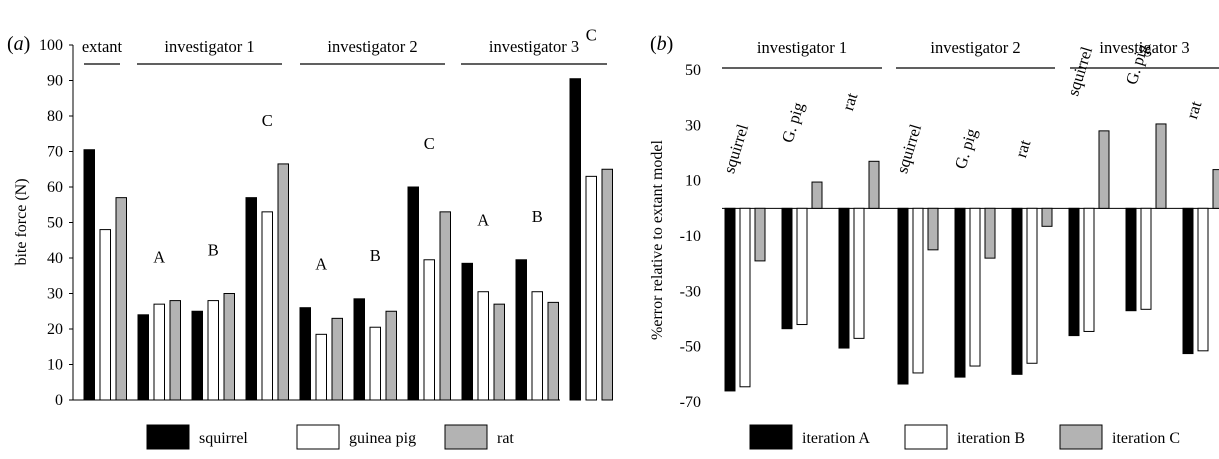 The image size is (1219, 459). What do you see at coordinates (251, 299) in the screenshot?
I see `panel-a-bar-4-s1` at bounding box center [251, 299].